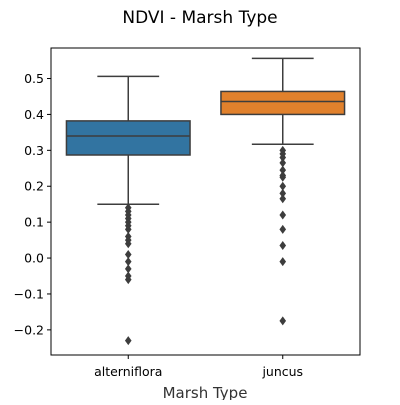 This screenshot has height=405, width=400. What do you see at coordinates (29, 329) in the screenshot?
I see `y-tick-label: −0.2` at bounding box center [29, 329].